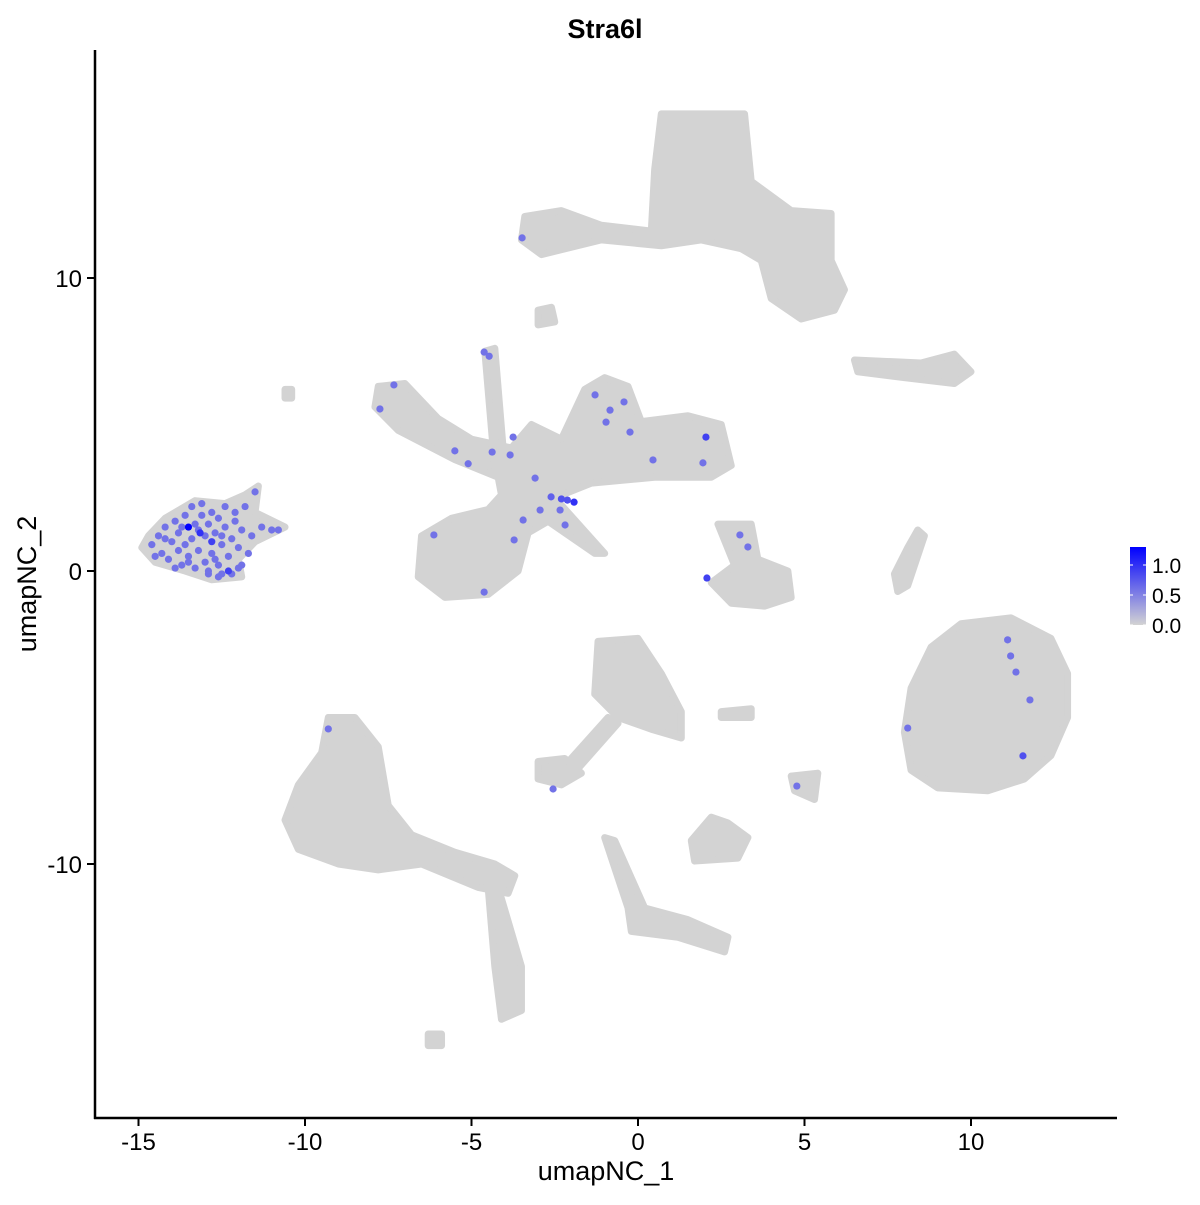 The width and height of the screenshot is (1200, 1205). What do you see at coordinates (68, 279) in the screenshot?
I see `y-tick-label: 10` at bounding box center [68, 279].